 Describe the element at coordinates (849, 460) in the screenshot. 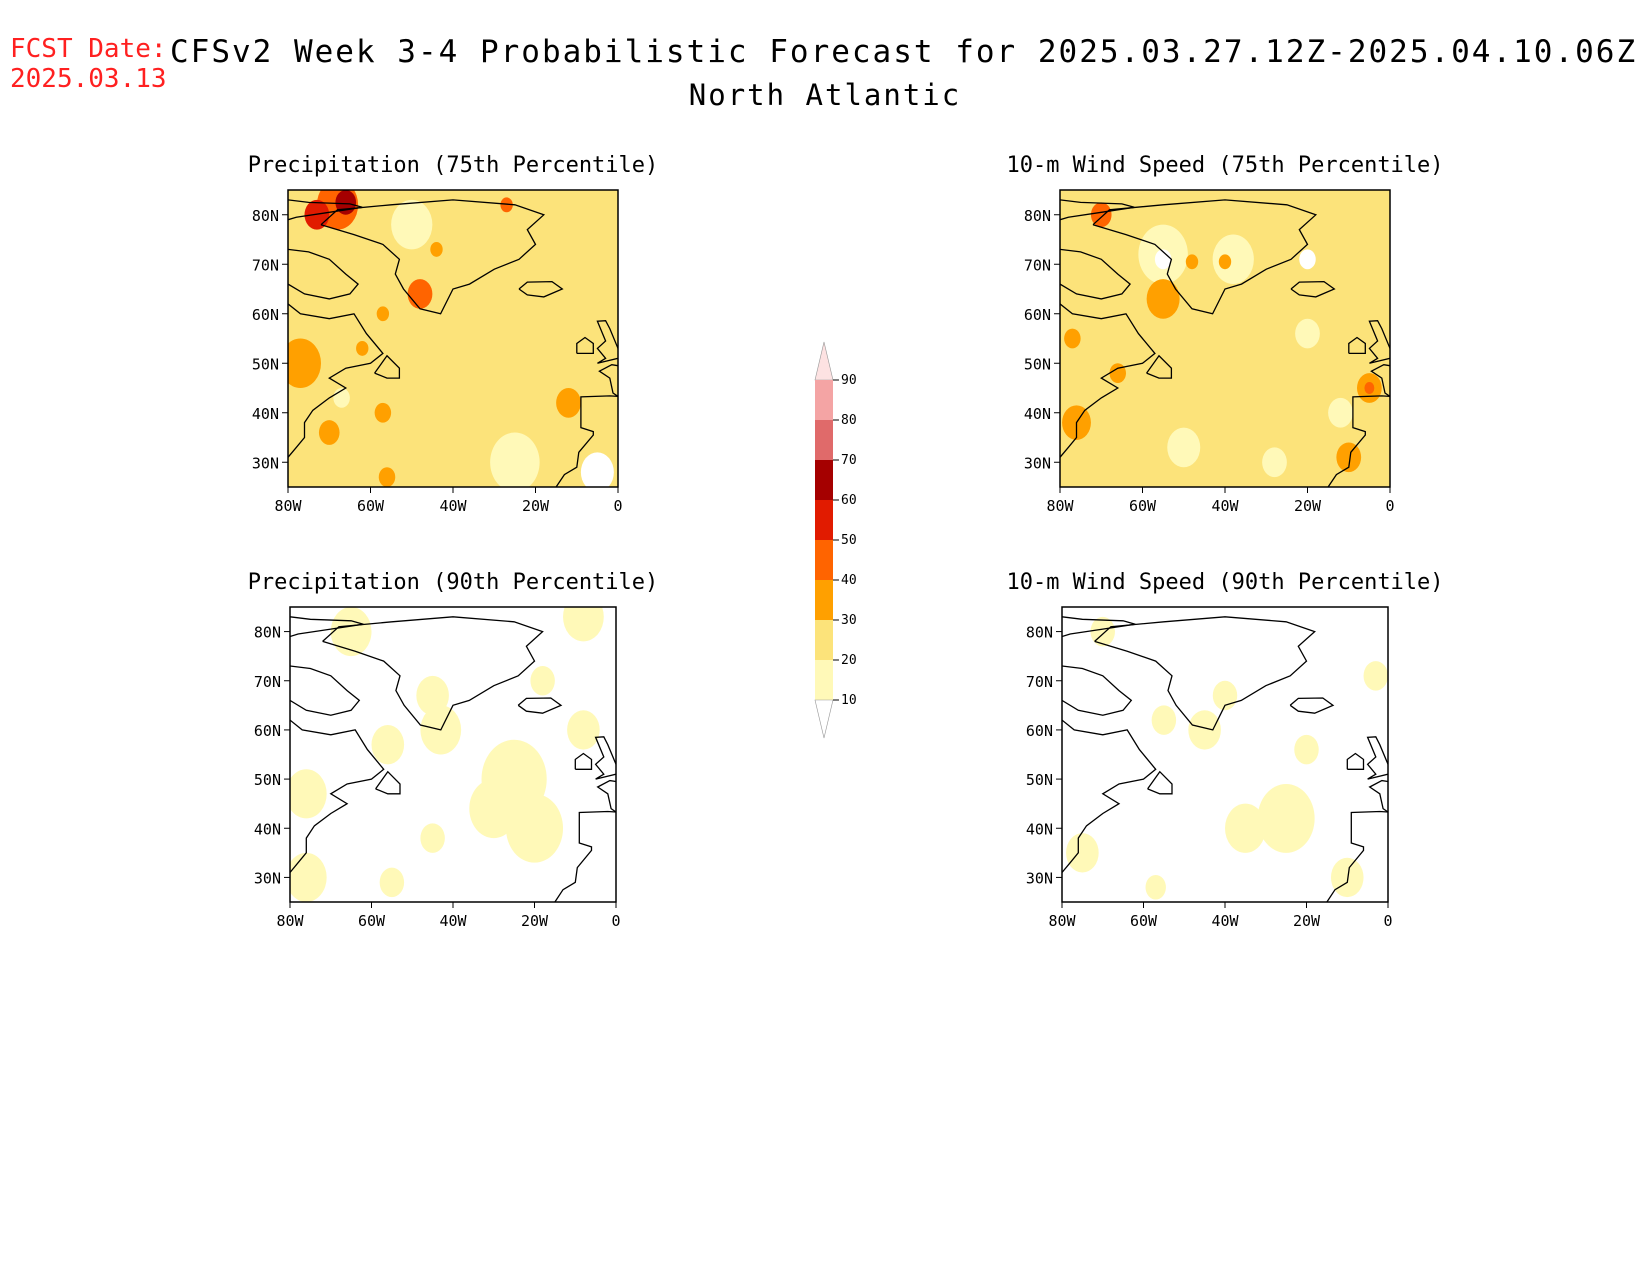

I see `colorbar-label: 70` at that location.